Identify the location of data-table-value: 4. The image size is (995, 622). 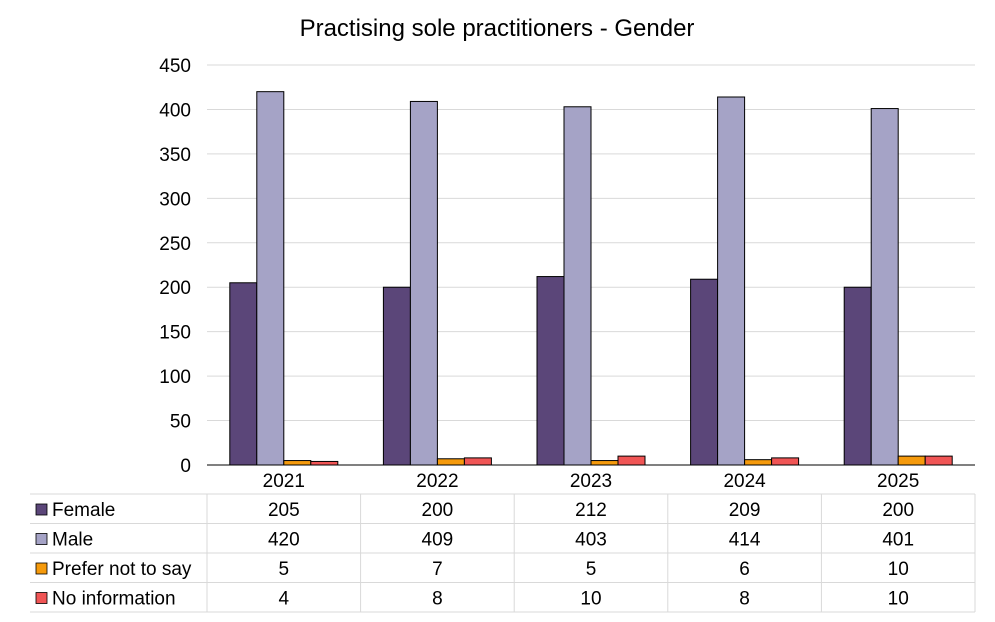
(284, 599).